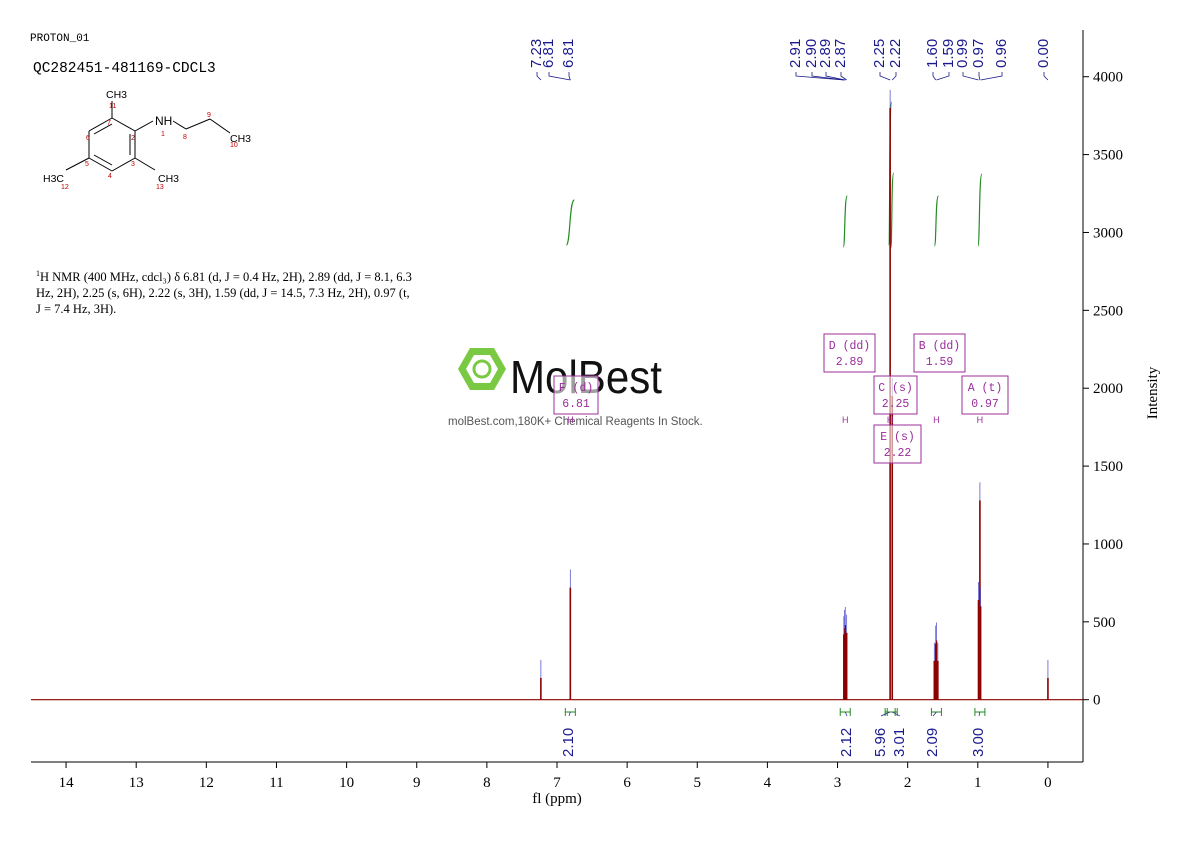 The width and height of the screenshot is (1190, 846). Describe the element at coordinates (825, 53) in the screenshot. I see `peak-label: 2.89` at that location.